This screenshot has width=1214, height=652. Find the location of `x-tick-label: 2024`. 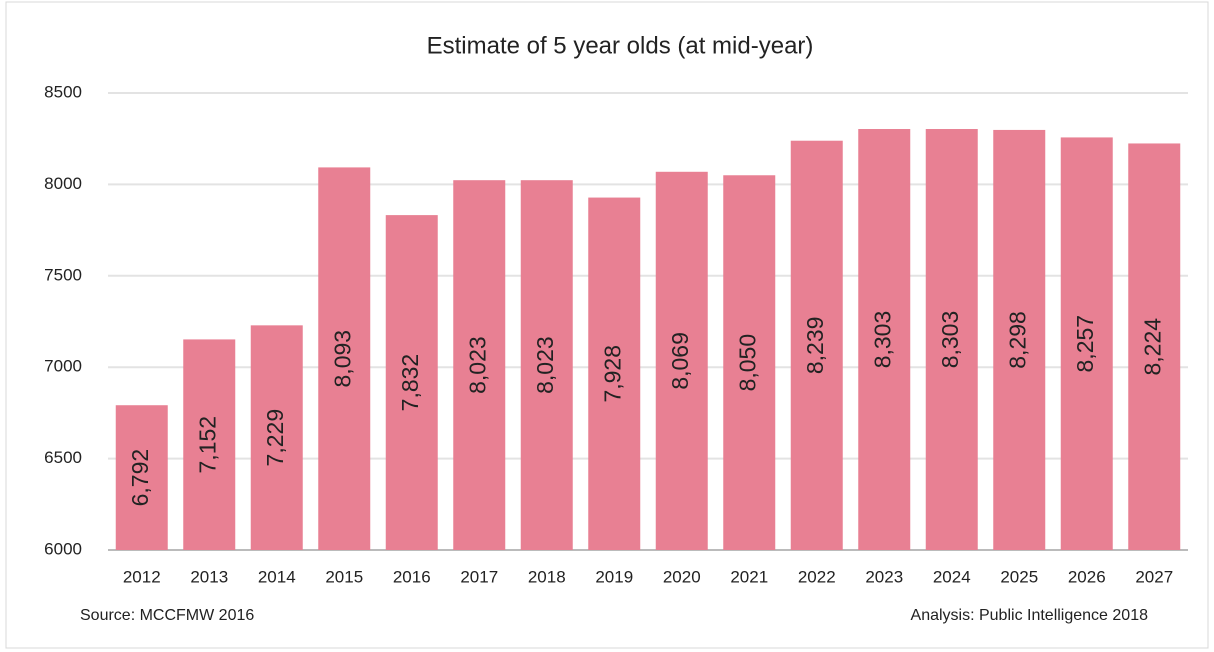

x-tick-label: 2024 is located at coordinates (952, 576).